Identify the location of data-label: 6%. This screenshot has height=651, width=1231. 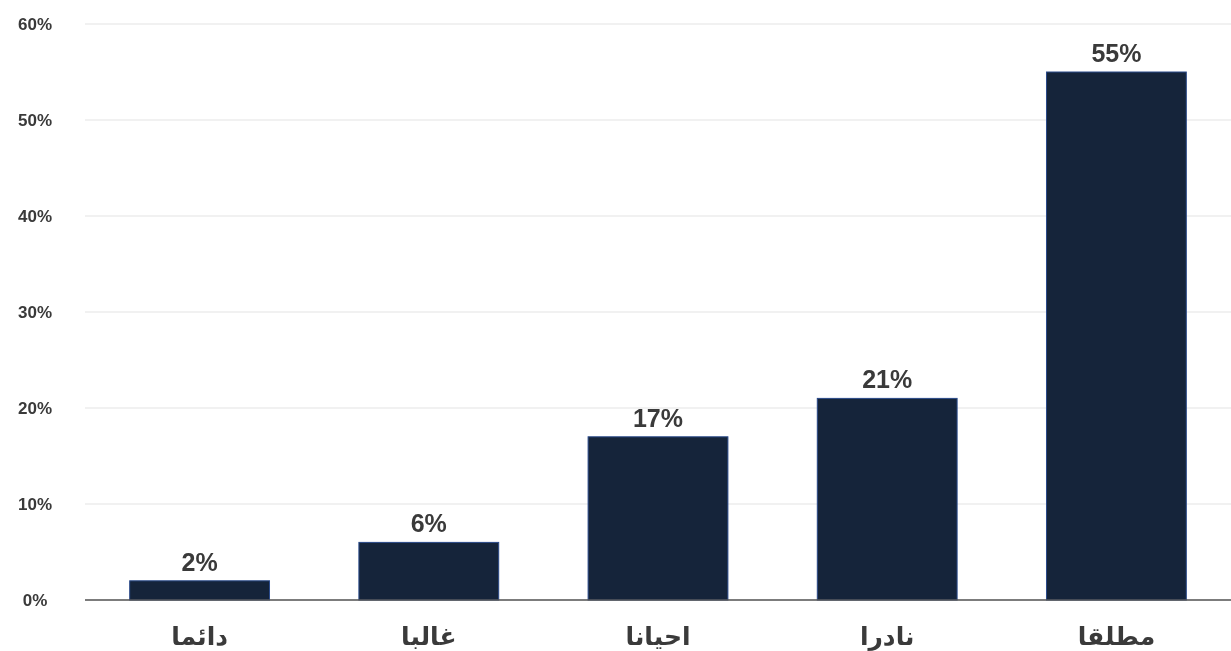
(428, 523).